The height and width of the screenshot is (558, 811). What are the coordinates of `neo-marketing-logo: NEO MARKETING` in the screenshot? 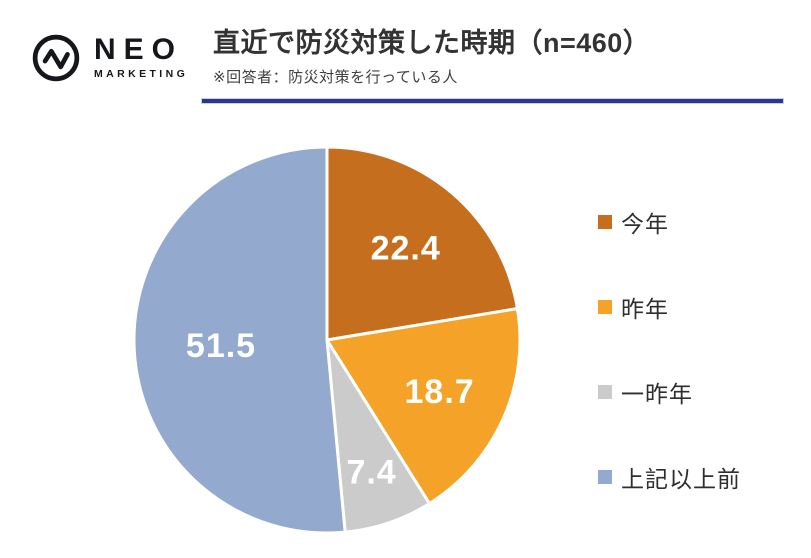 It's located at (110, 57).